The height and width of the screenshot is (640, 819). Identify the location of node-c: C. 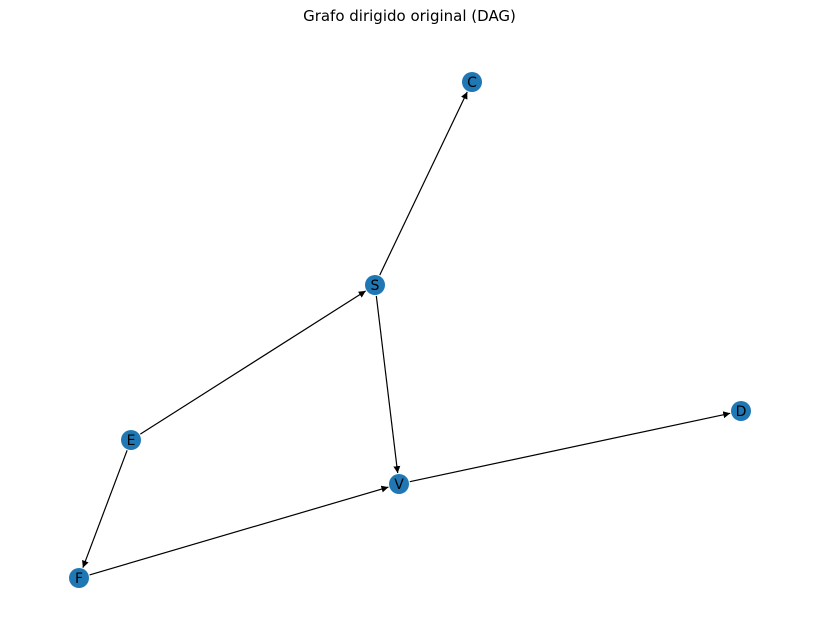
(472, 82).